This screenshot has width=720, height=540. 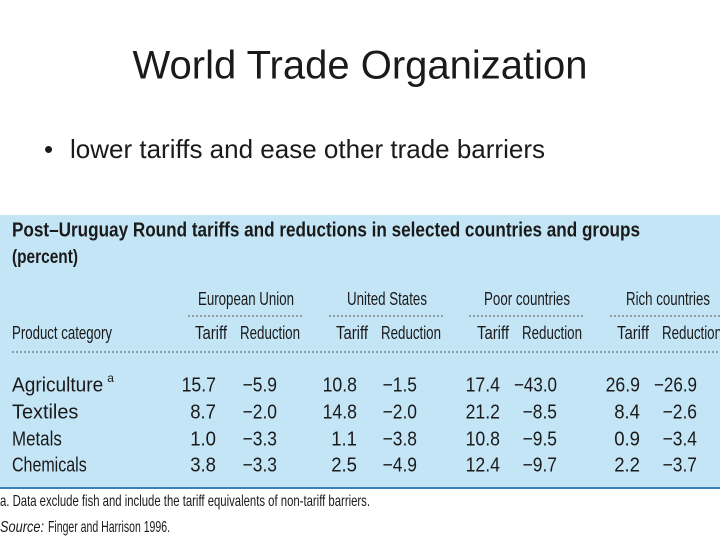 What do you see at coordinates (45, 257) in the screenshot?
I see `table-subtitle: (percent)` at bounding box center [45, 257].